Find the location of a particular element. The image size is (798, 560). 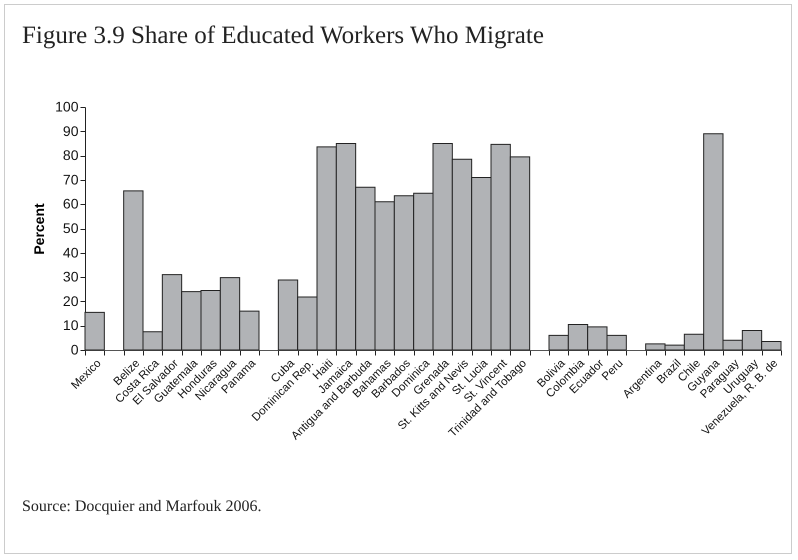

y-tick-label: 40 is located at coordinates (70, 252).